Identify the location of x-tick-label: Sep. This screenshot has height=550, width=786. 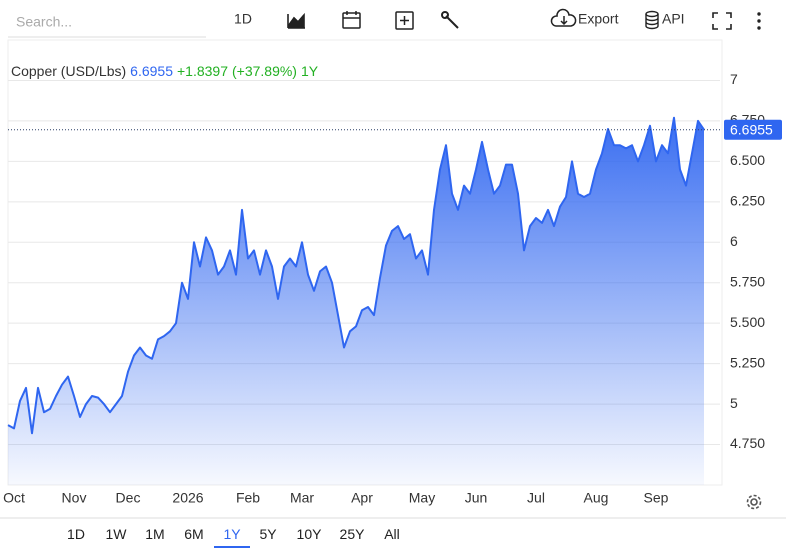
(656, 498).